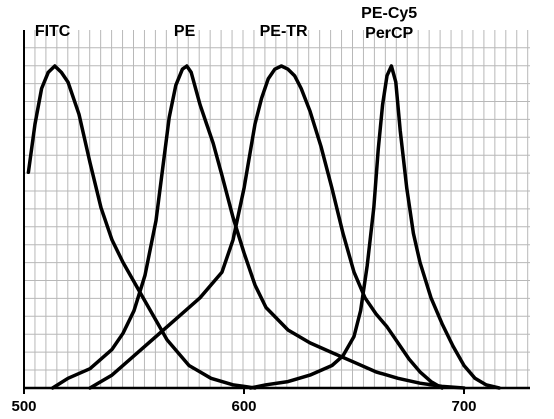  I want to click on x-tick-label: 600, so click(243, 406).